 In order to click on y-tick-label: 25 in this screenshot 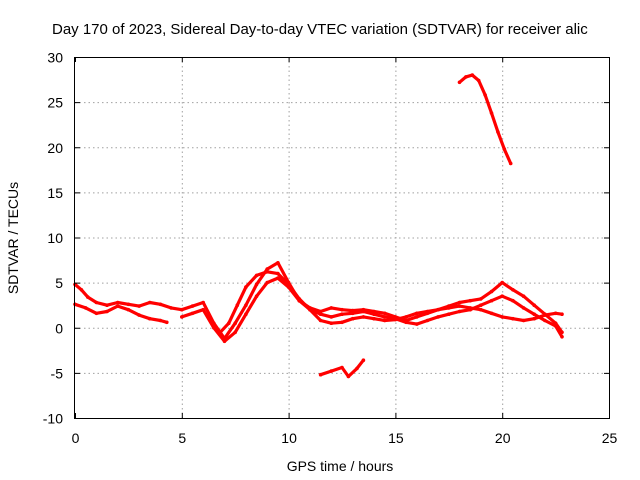, I will do `click(55, 103)`.